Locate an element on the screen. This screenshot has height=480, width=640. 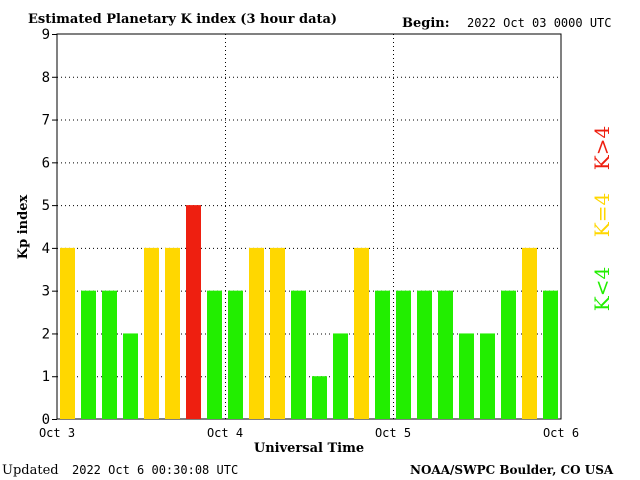
x-axis-title: Universal Time is located at coordinates (309, 448).